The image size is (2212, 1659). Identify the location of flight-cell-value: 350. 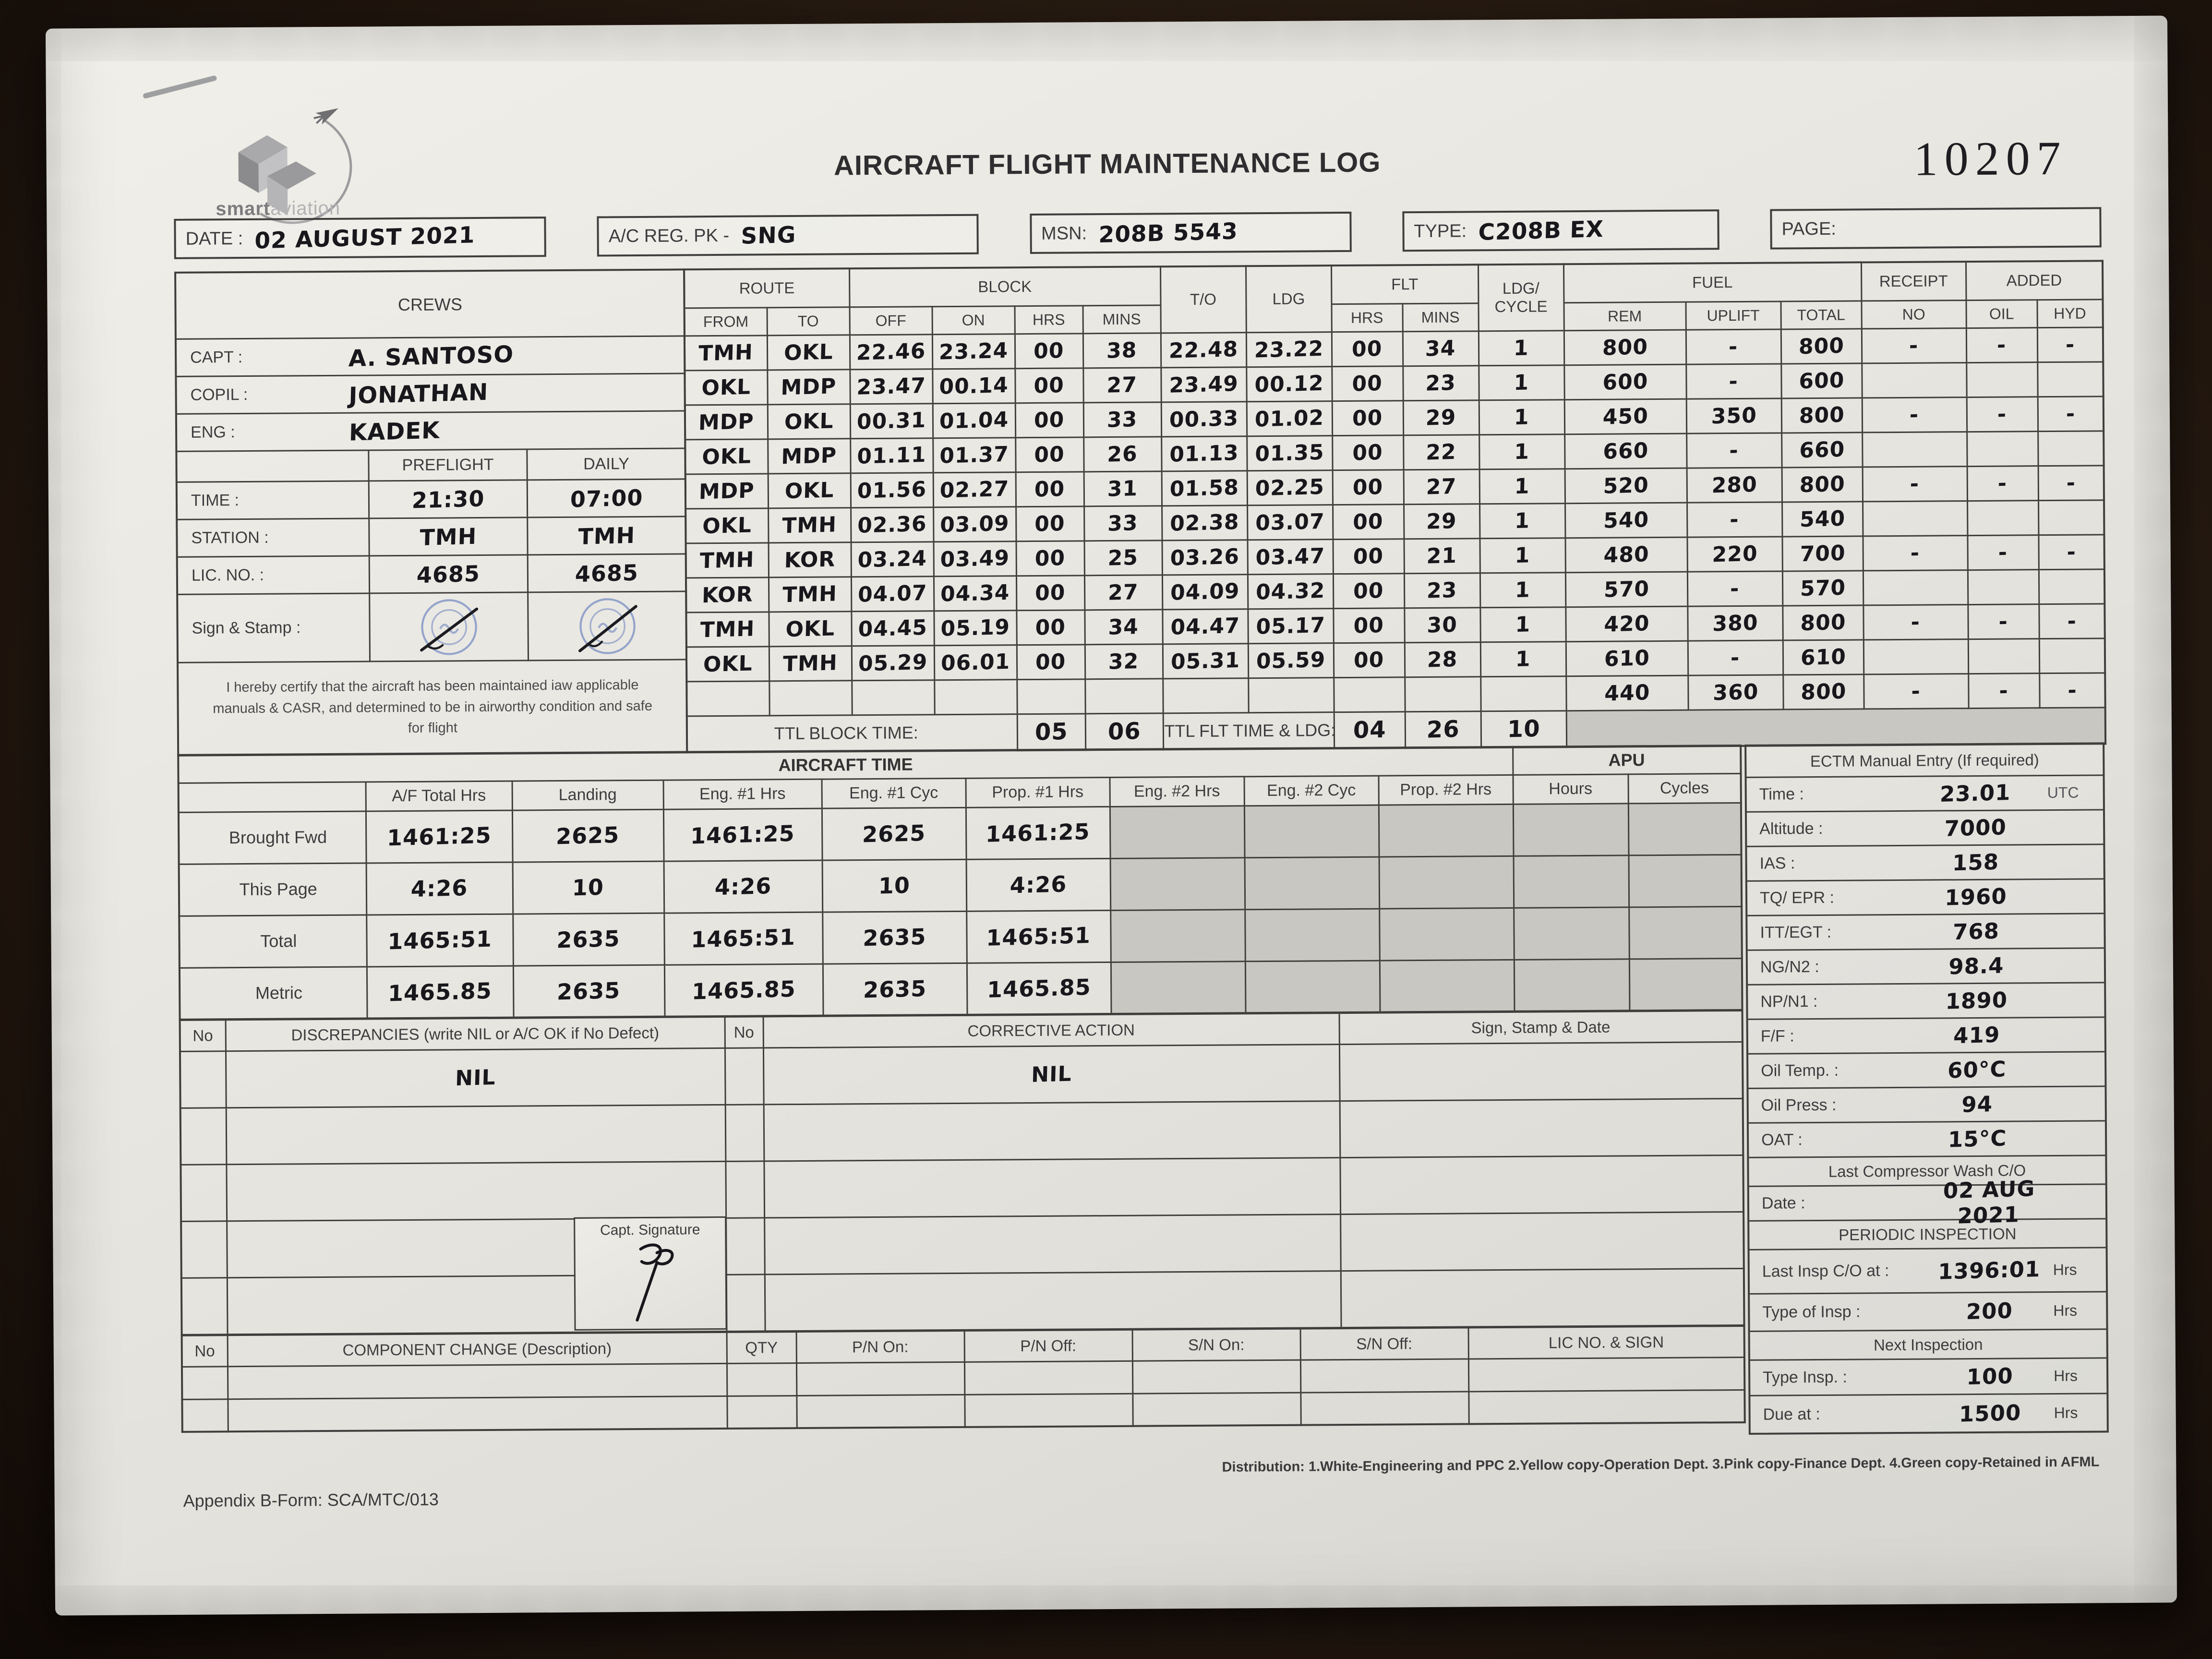
(1733, 416).